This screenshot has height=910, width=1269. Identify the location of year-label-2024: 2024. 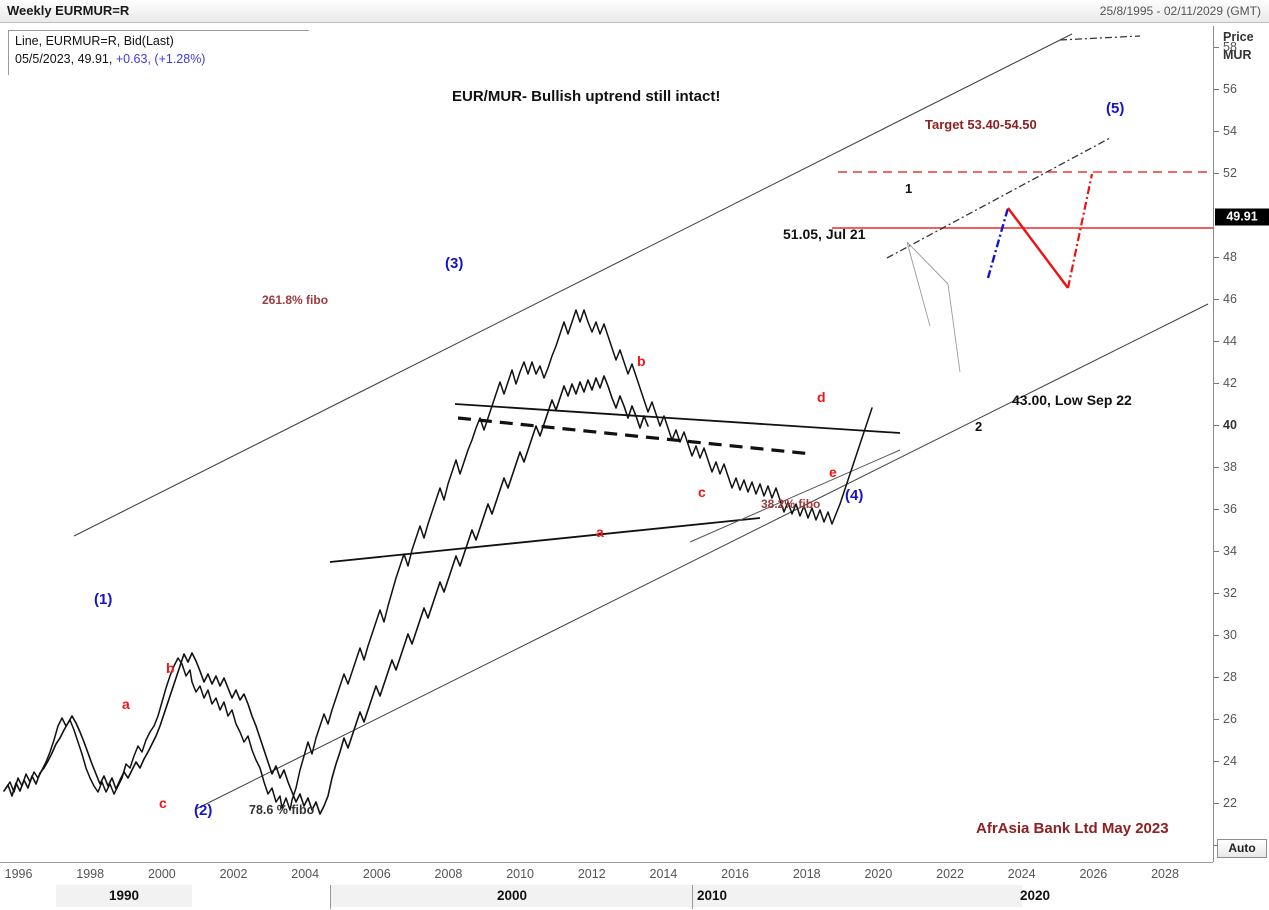
(1021, 874).